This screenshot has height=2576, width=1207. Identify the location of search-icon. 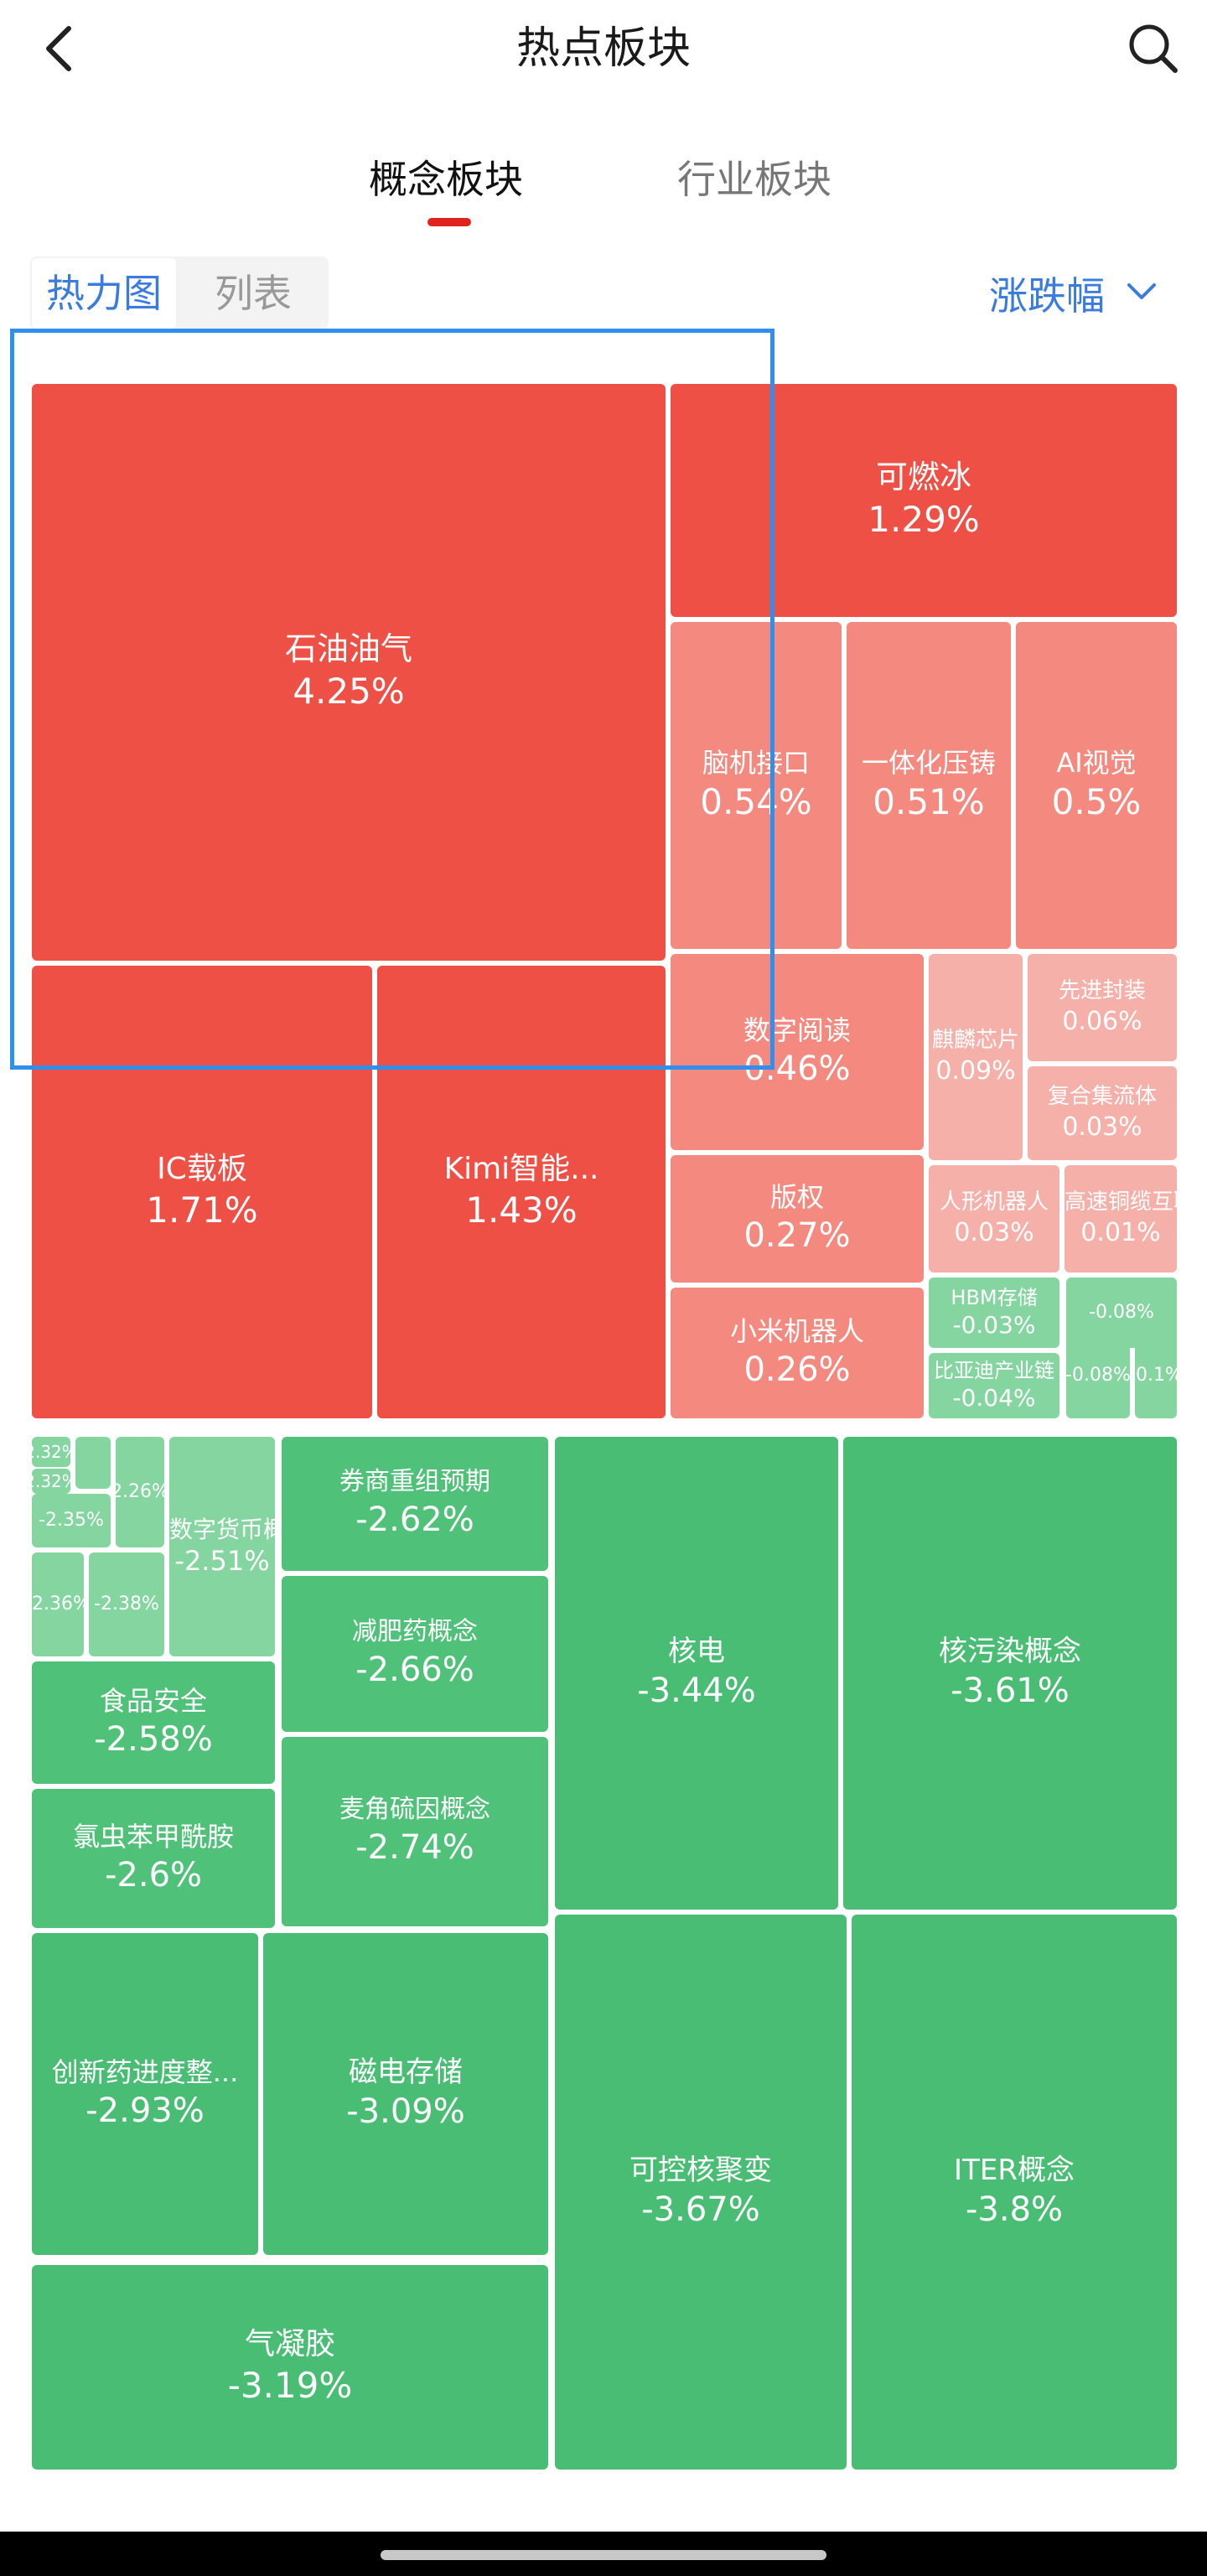
(1154, 50).